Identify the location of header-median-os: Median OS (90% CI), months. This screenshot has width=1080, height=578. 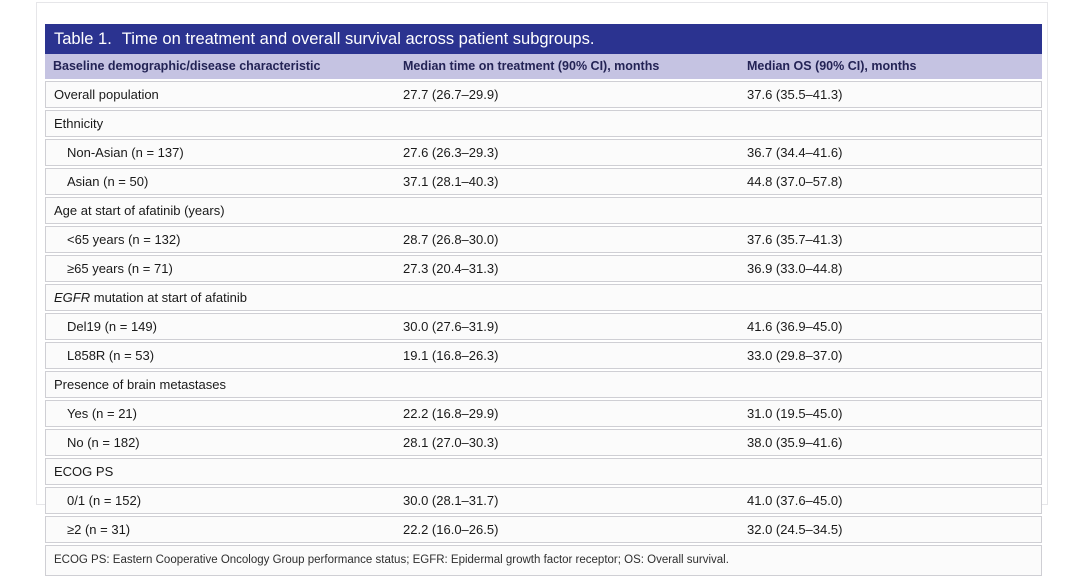
(890, 66).